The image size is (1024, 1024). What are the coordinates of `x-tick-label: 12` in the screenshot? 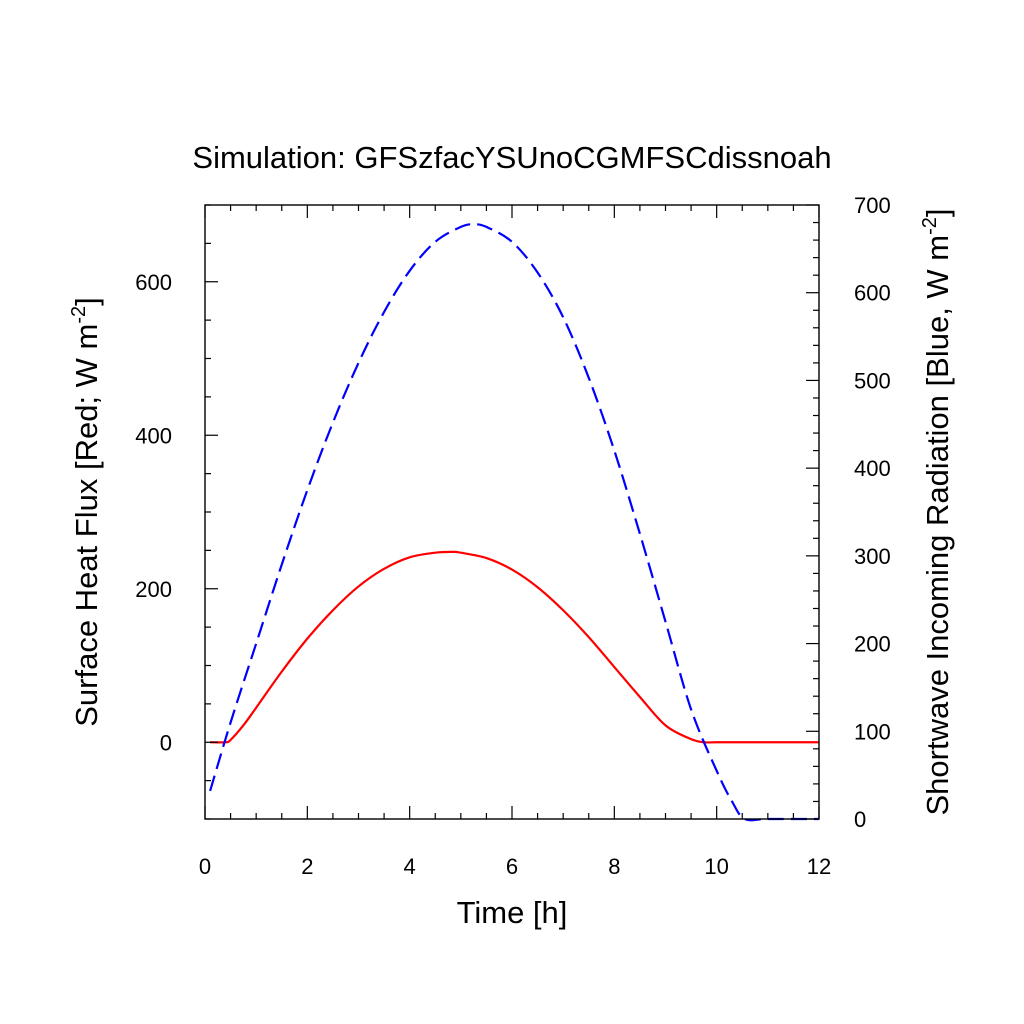 It's located at (819, 866).